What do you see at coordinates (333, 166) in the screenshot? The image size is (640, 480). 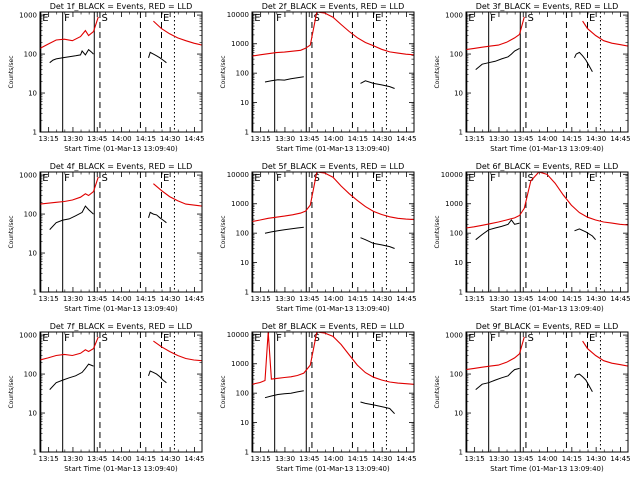 I see `panel-title: Det 5f_BLACK = Events, RED = LLD` at bounding box center [333, 166].